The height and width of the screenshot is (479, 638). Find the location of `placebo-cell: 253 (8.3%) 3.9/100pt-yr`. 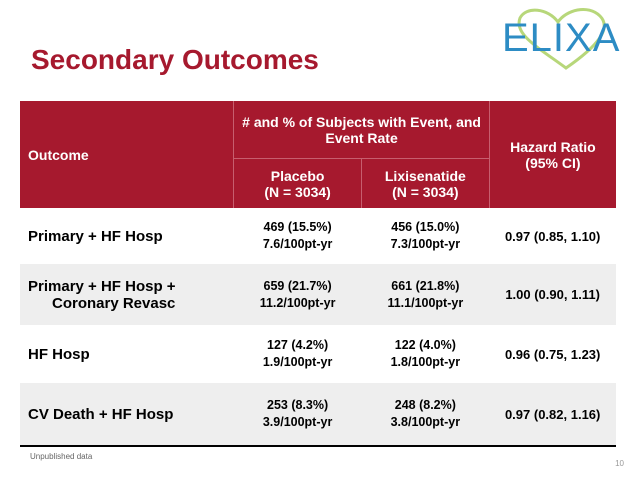

placebo-cell: 253 (8.3%) 3.9/100pt-yr is located at coordinates (297, 415).